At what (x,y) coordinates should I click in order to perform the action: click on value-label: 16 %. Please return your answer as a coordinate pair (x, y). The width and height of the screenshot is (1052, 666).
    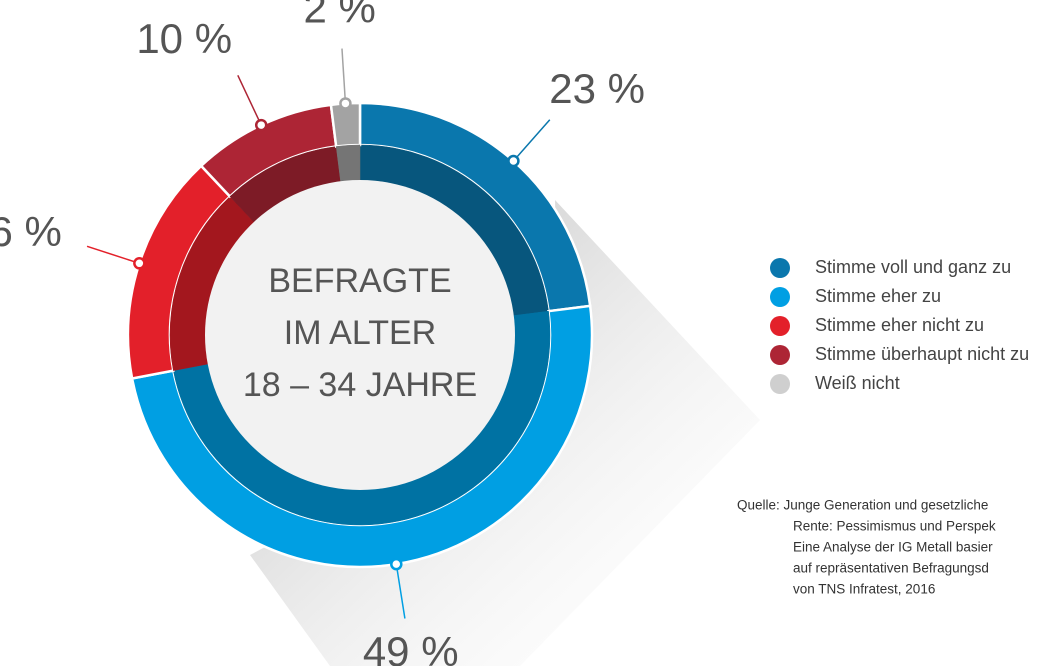
    Looking at the image, I should click on (31, 231).